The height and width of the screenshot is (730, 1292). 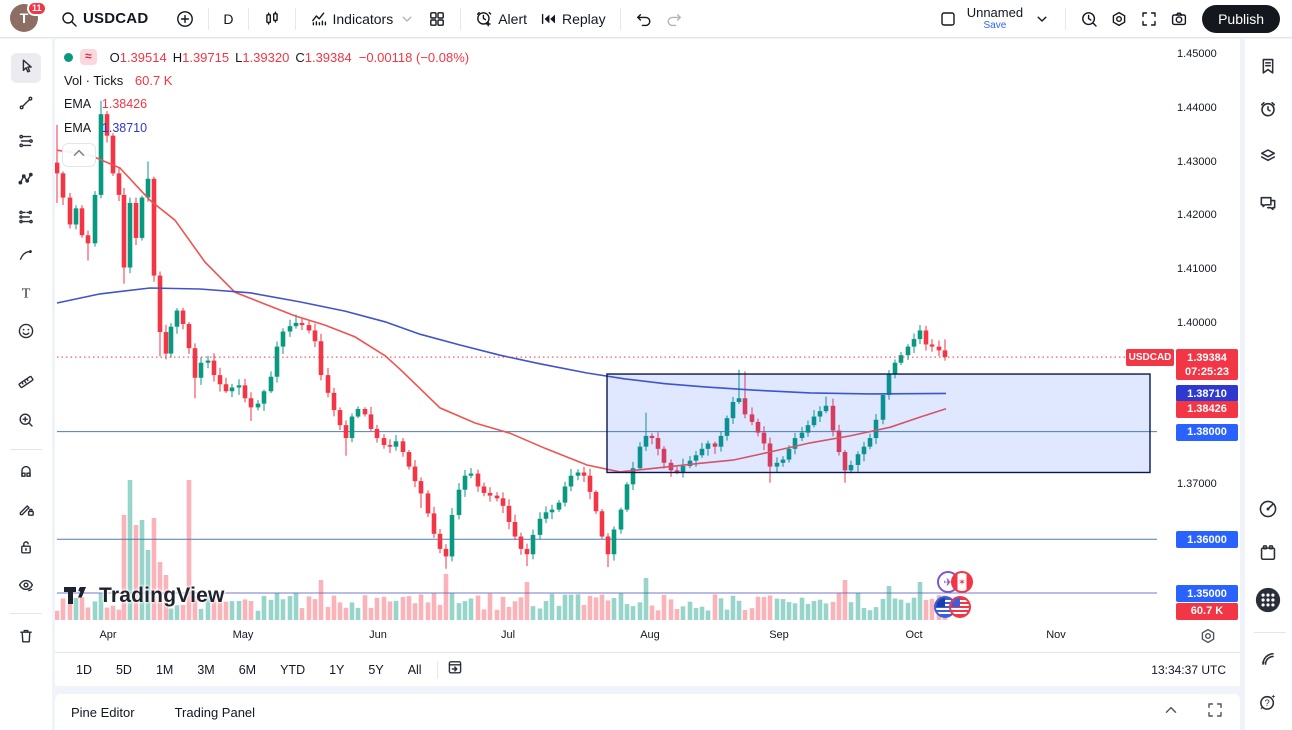 What do you see at coordinates (206, 57) in the screenshot?
I see `ohlc-value: 1.39715` at bounding box center [206, 57].